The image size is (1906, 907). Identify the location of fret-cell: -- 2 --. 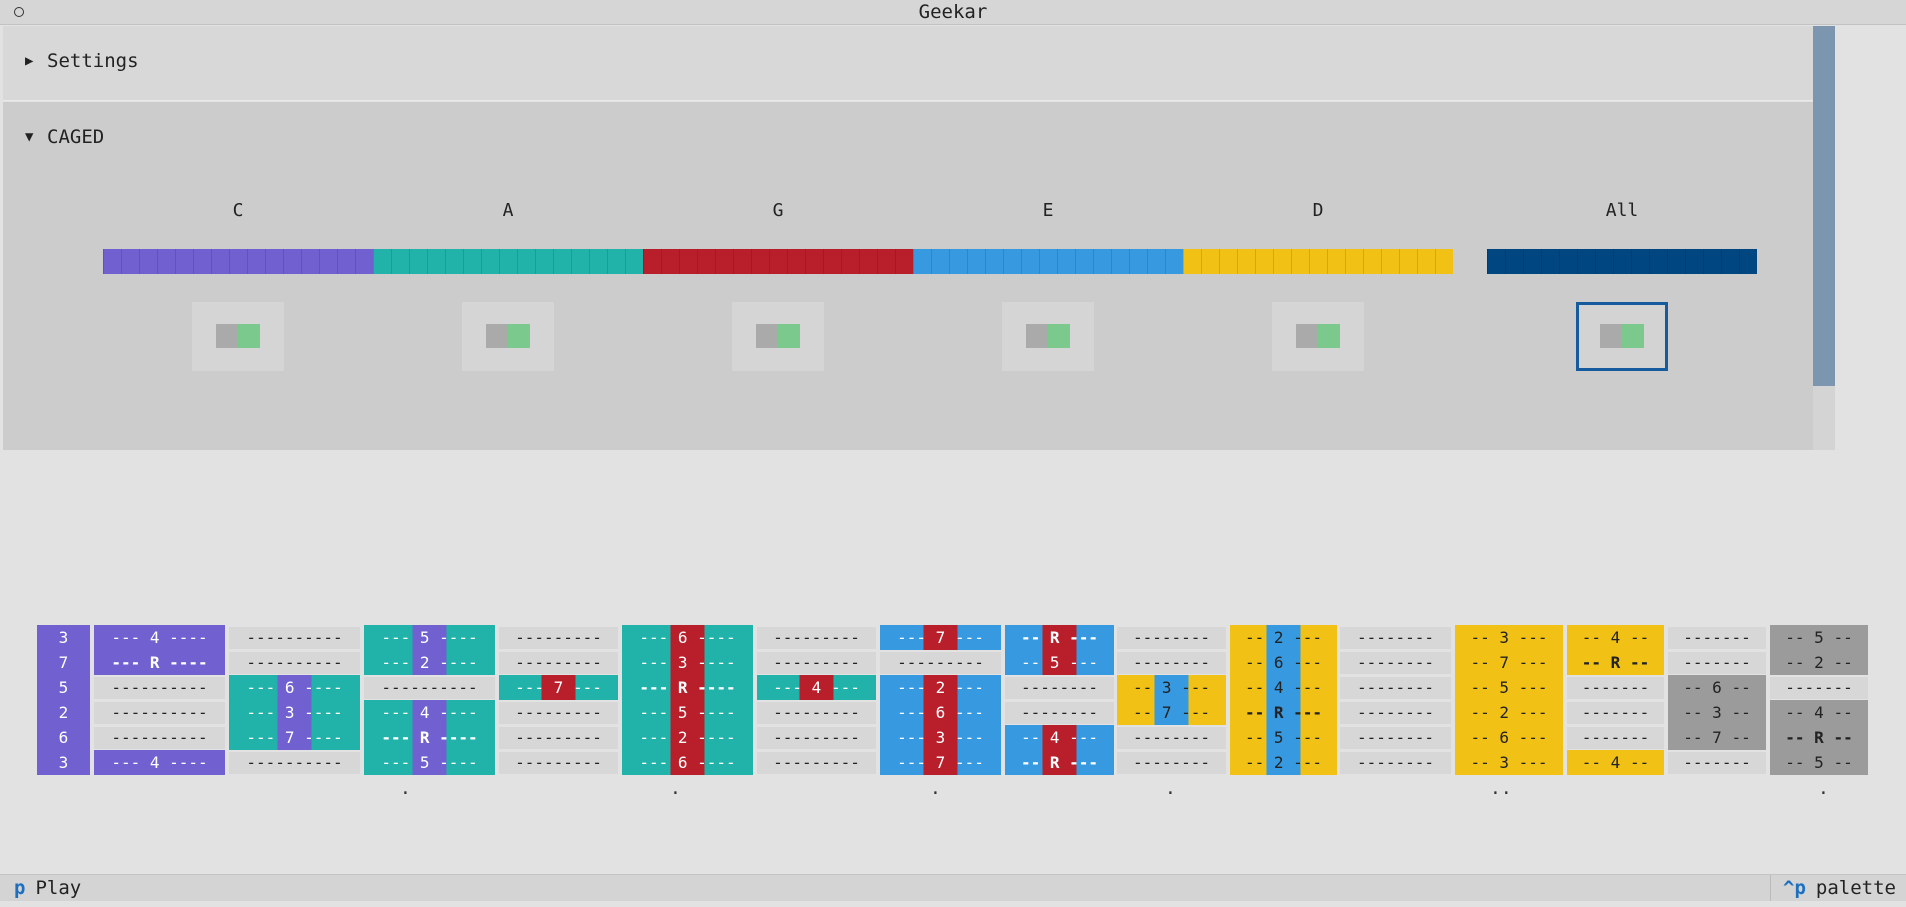
(1819, 662).